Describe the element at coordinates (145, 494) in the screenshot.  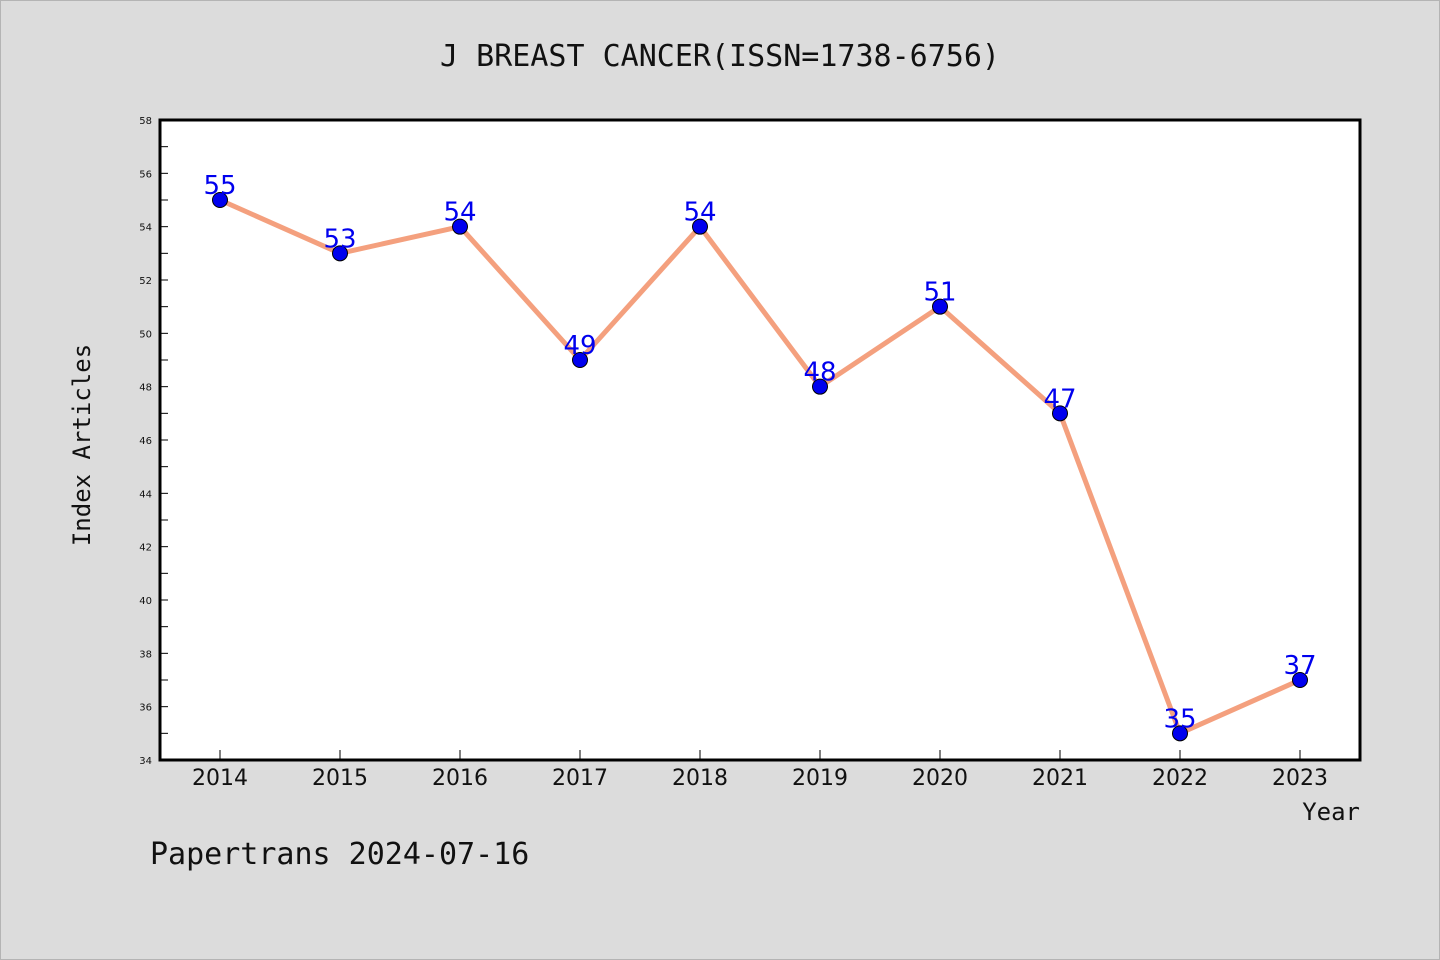
I see `y-tick-label: 44` at that location.